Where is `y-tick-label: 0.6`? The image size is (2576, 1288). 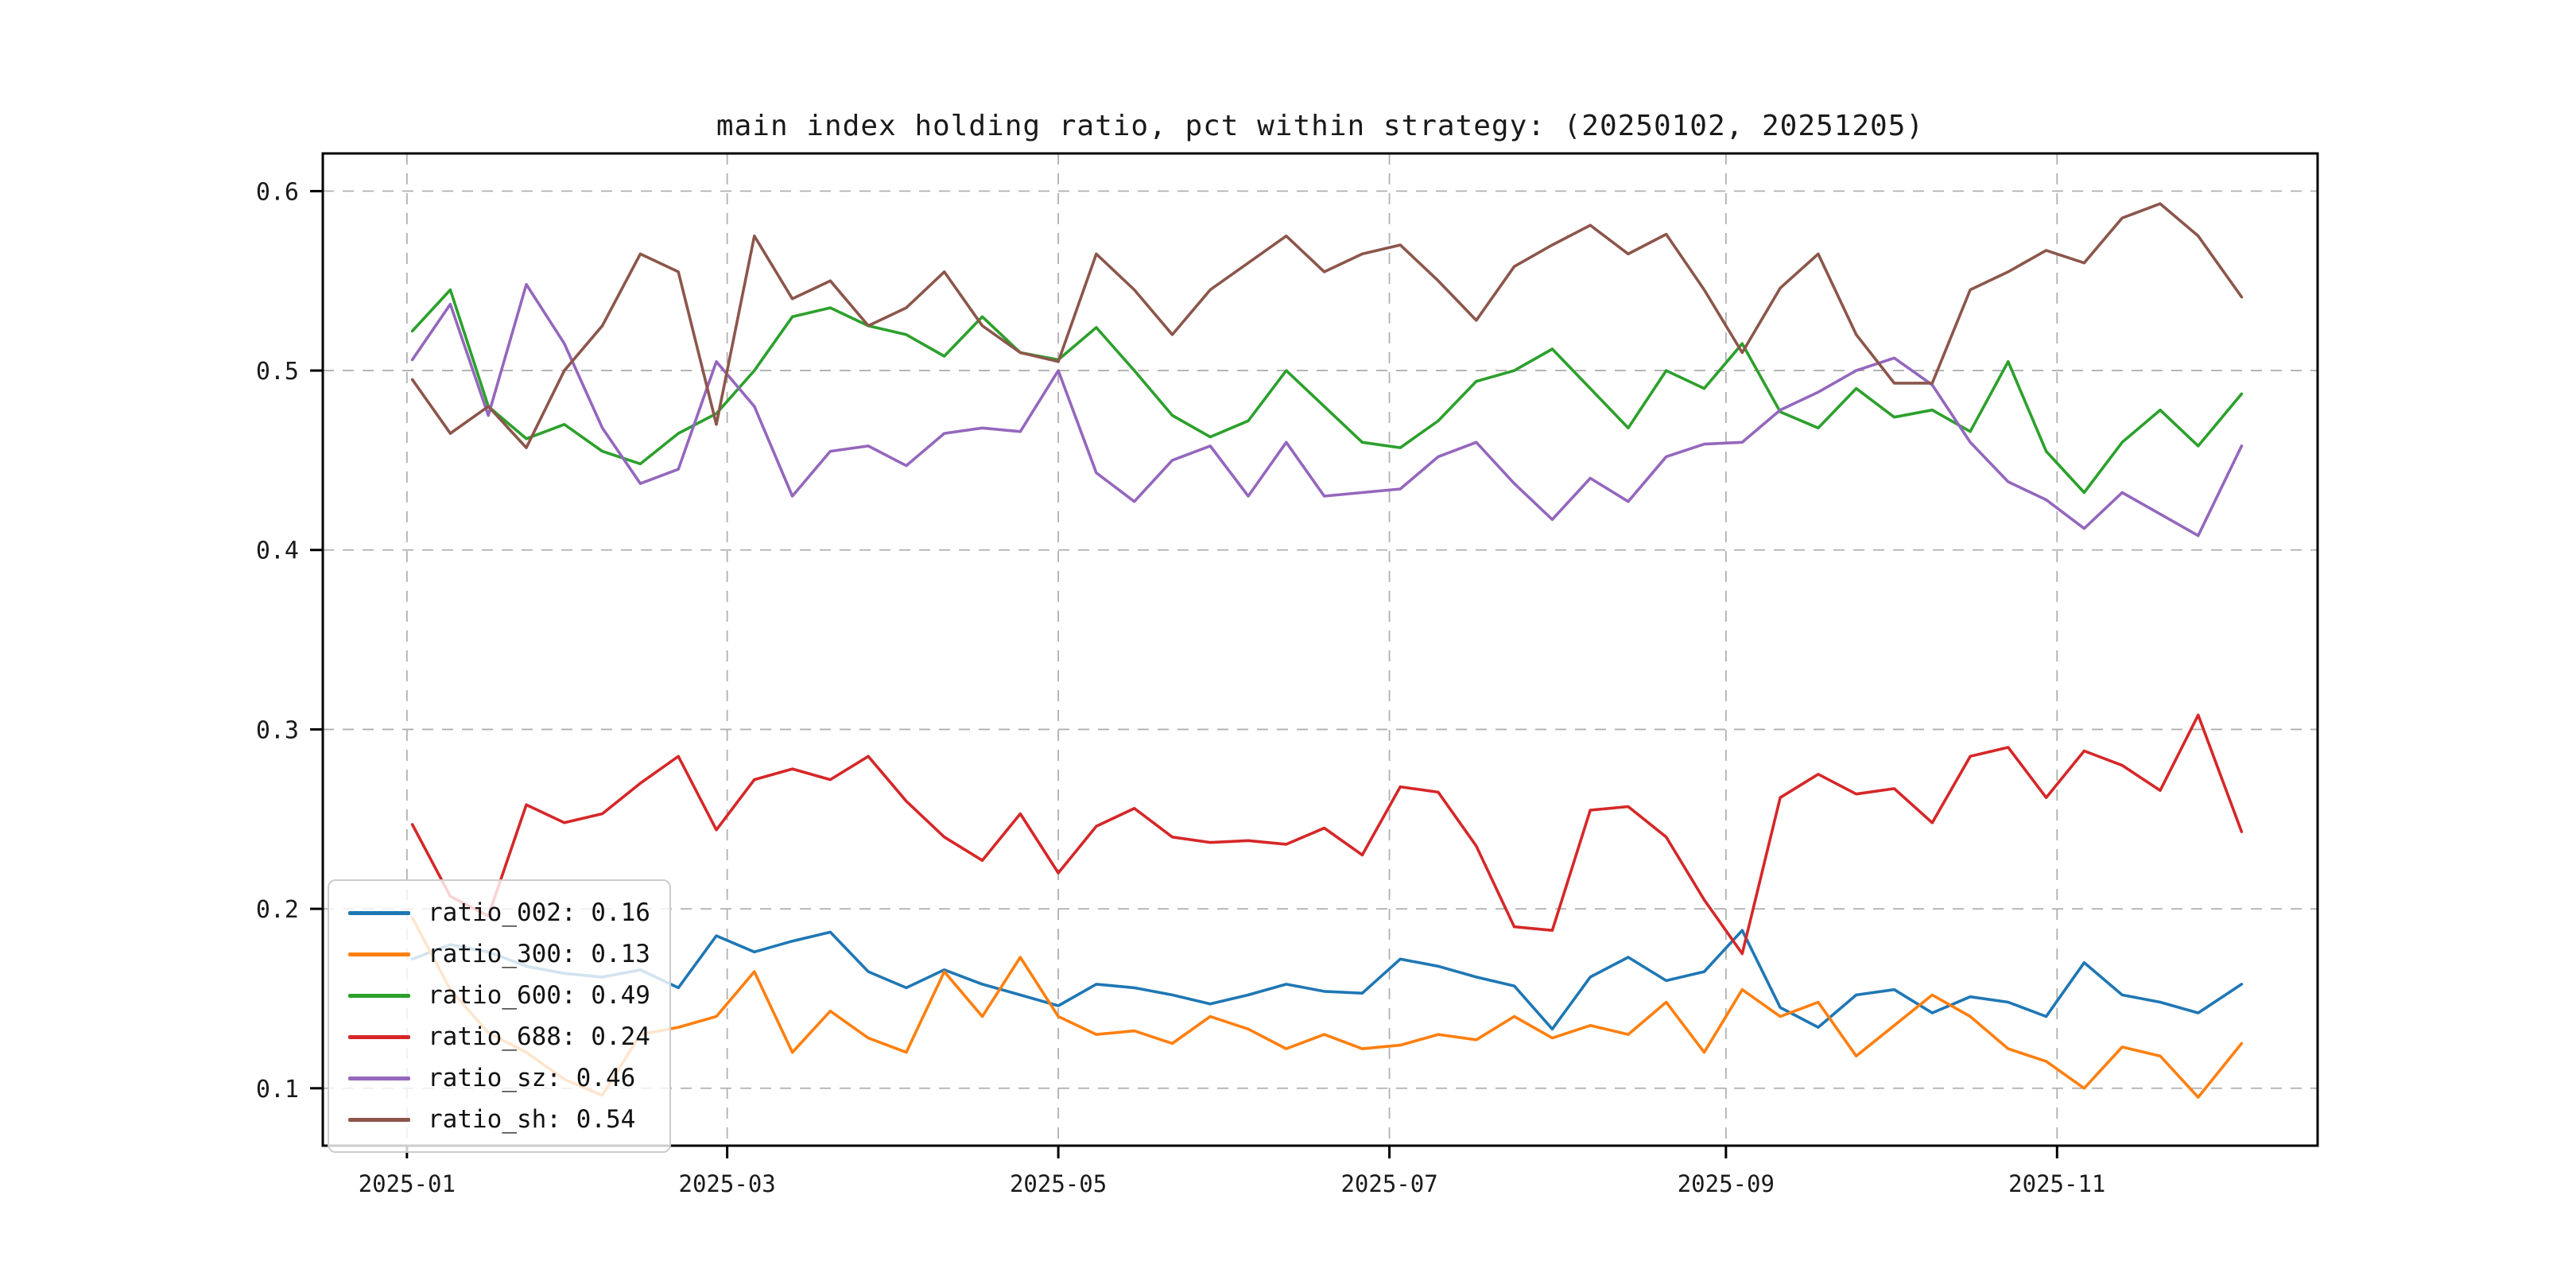
y-tick-label: 0.6 is located at coordinates (277, 192).